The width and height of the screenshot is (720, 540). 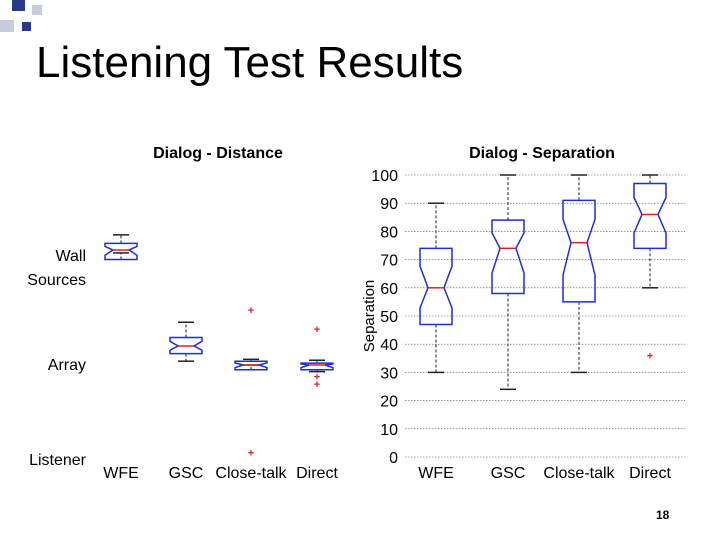 I want to click on y-tick-label: 100, so click(x=384, y=176).